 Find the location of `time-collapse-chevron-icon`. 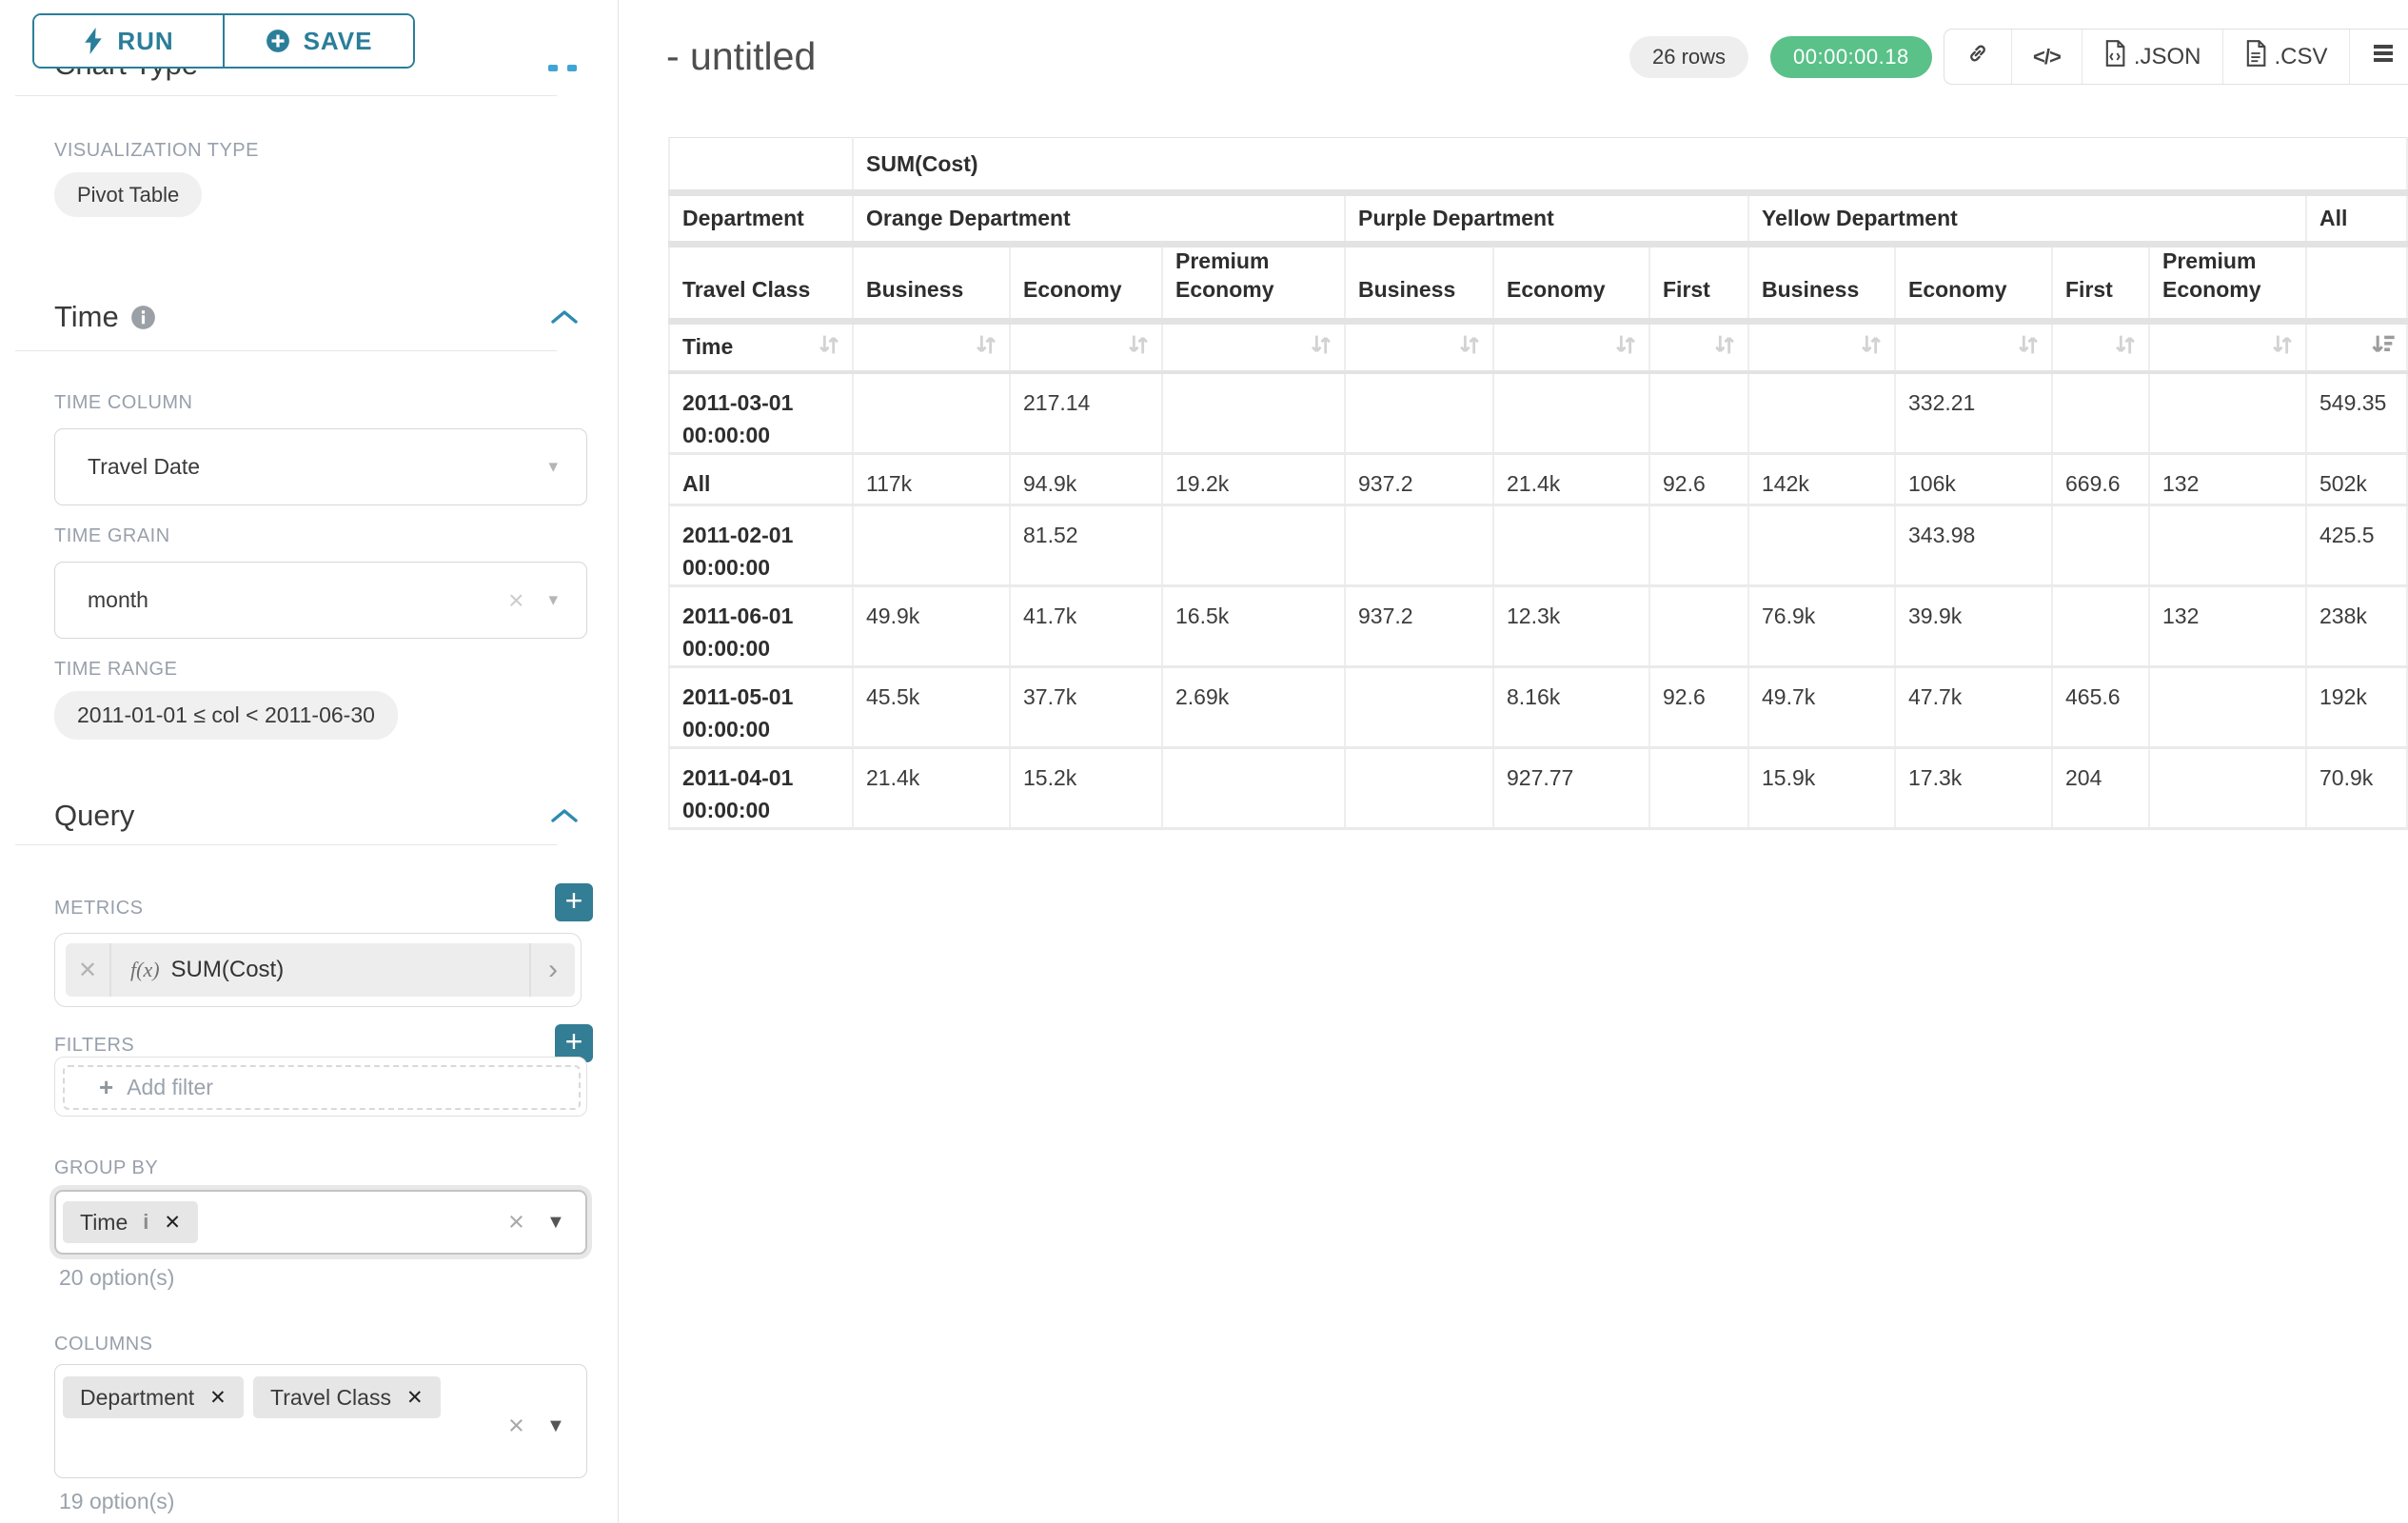

time-collapse-chevron-icon is located at coordinates (564, 319).